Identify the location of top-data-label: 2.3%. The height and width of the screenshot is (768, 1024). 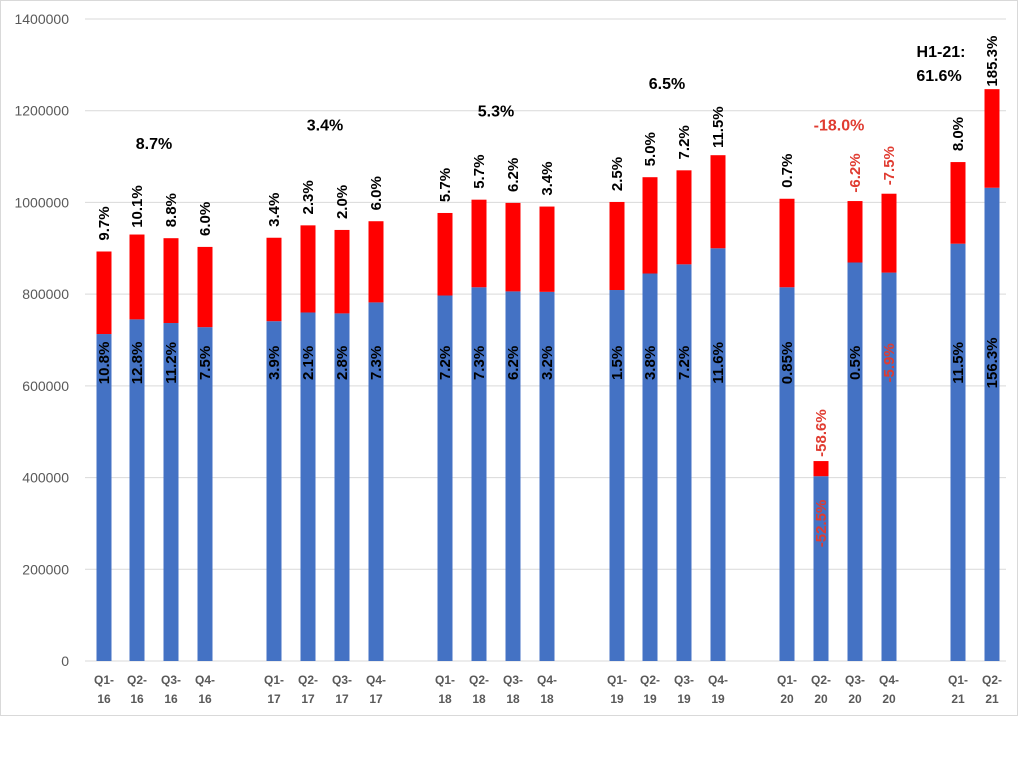
(308, 197).